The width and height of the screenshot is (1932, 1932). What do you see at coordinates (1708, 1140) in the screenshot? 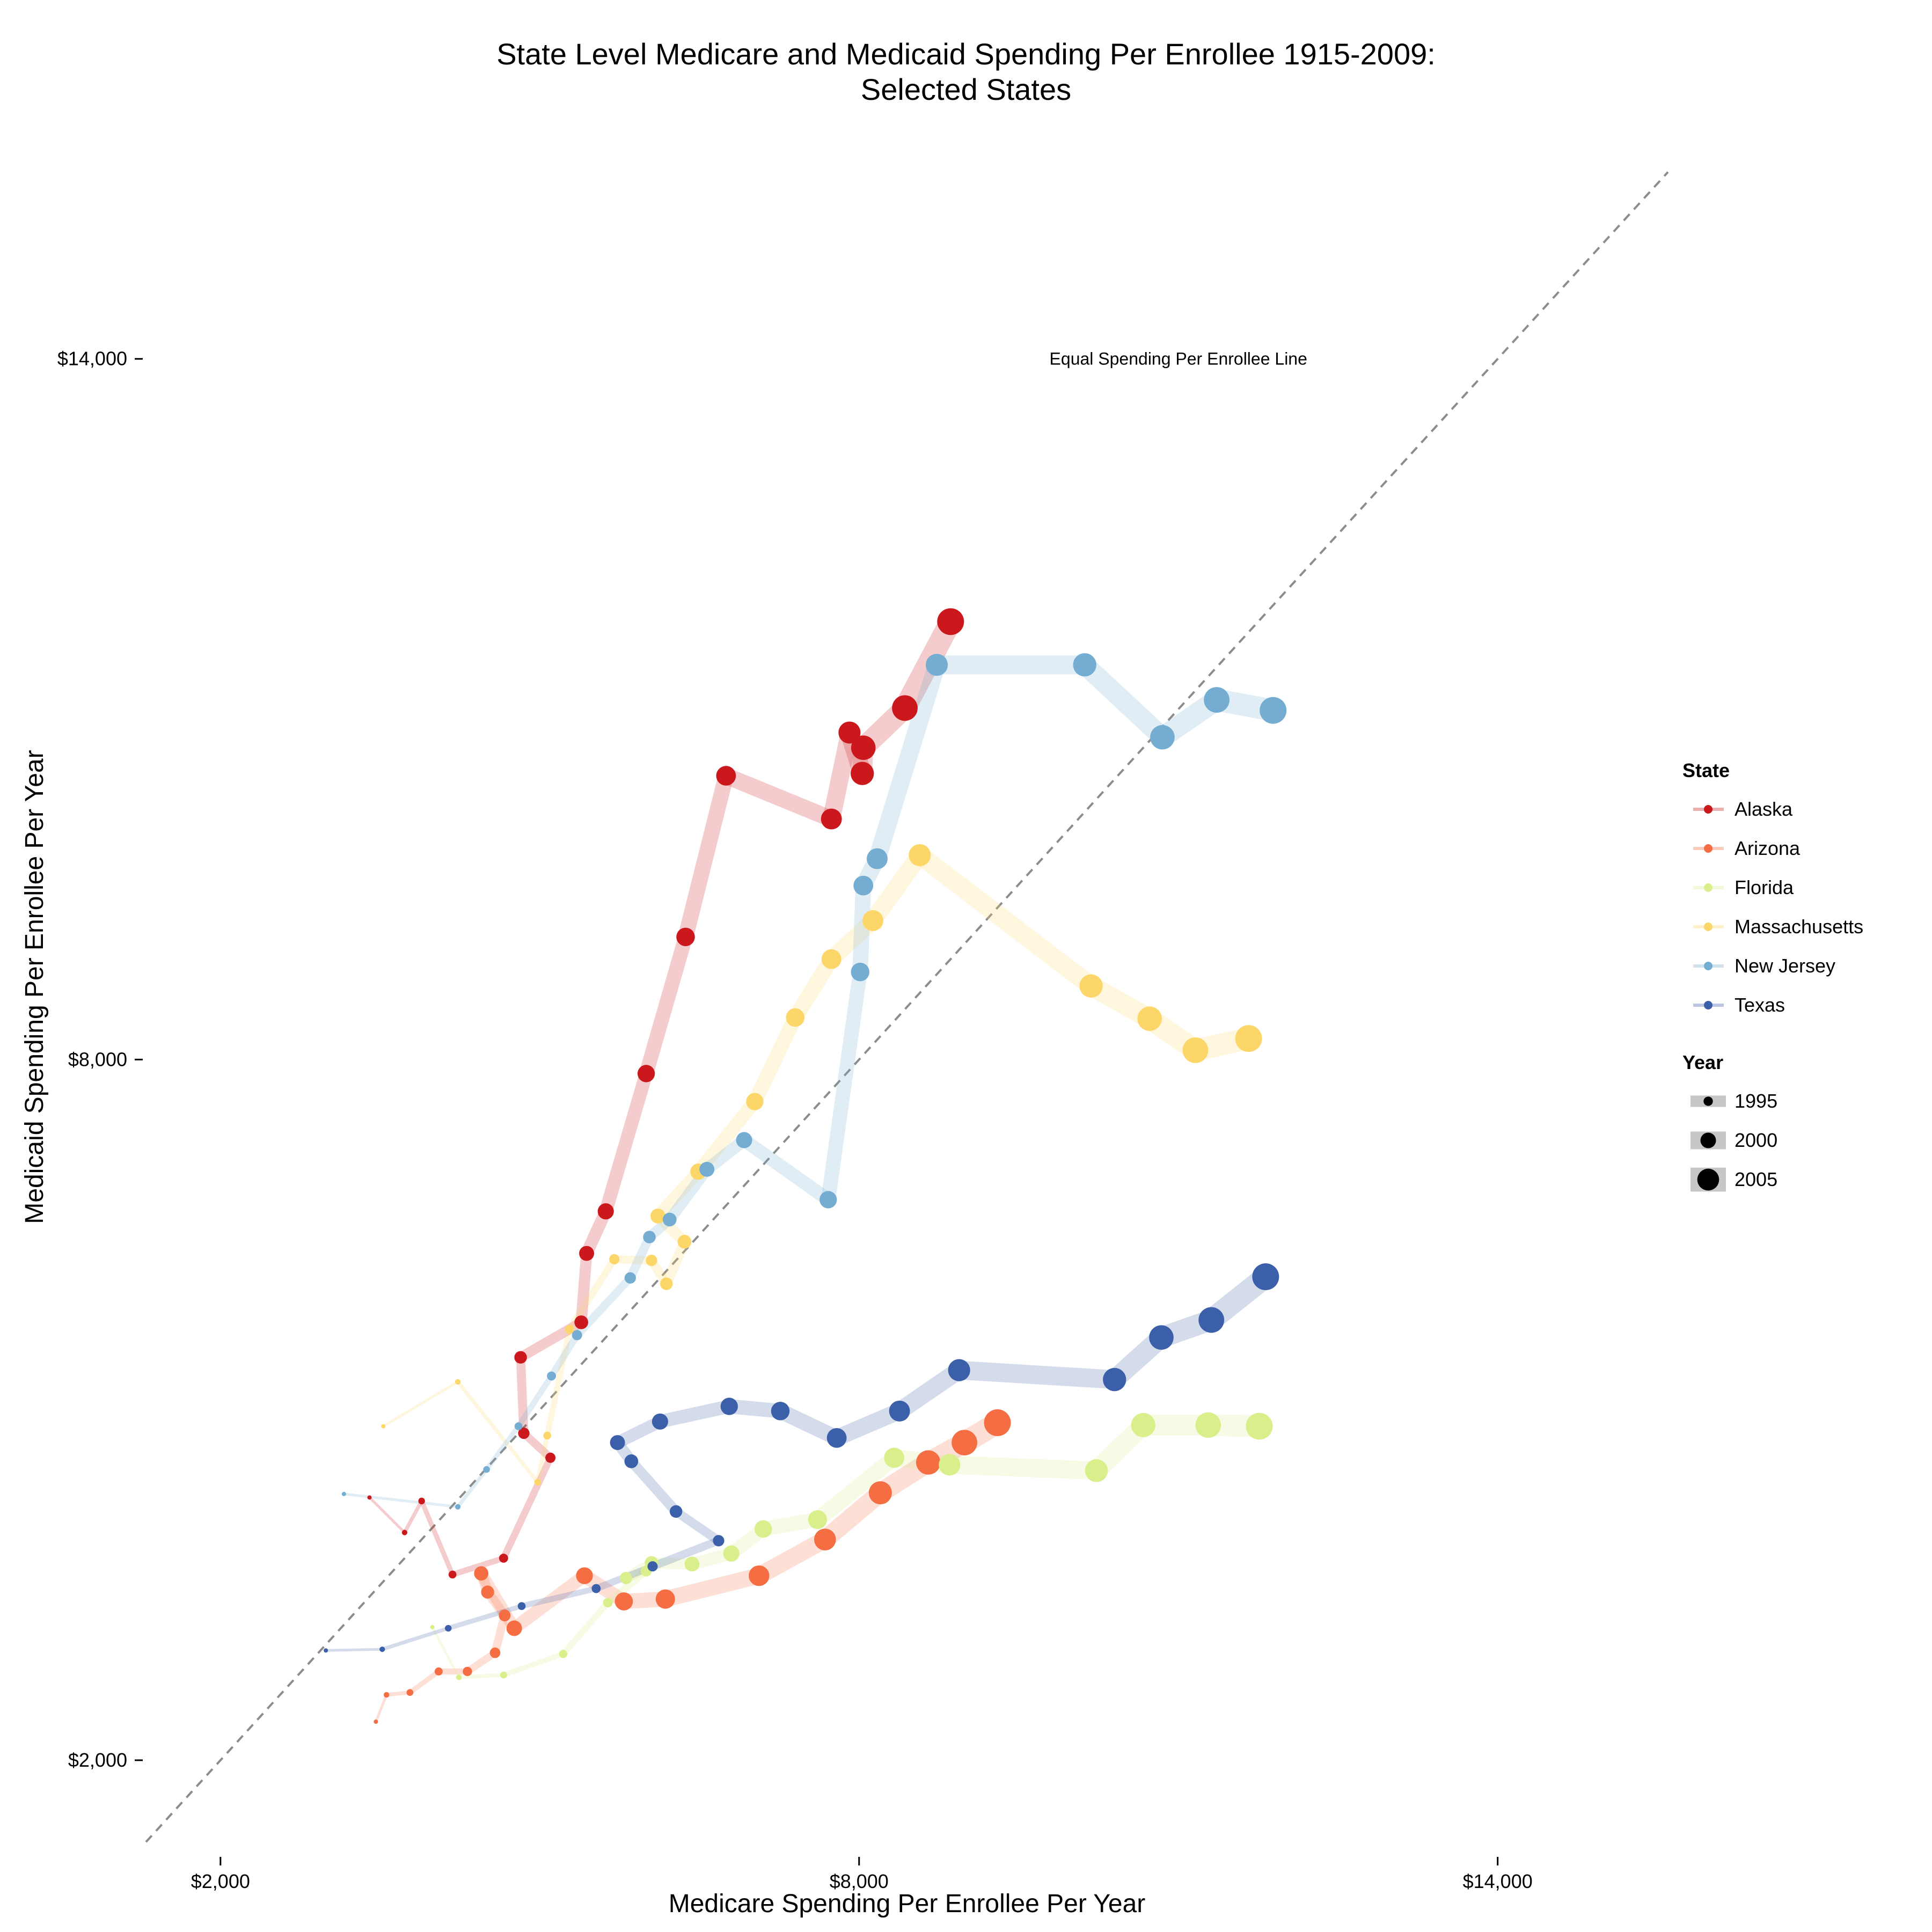
I see `legend-year-swatch-dot` at bounding box center [1708, 1140].